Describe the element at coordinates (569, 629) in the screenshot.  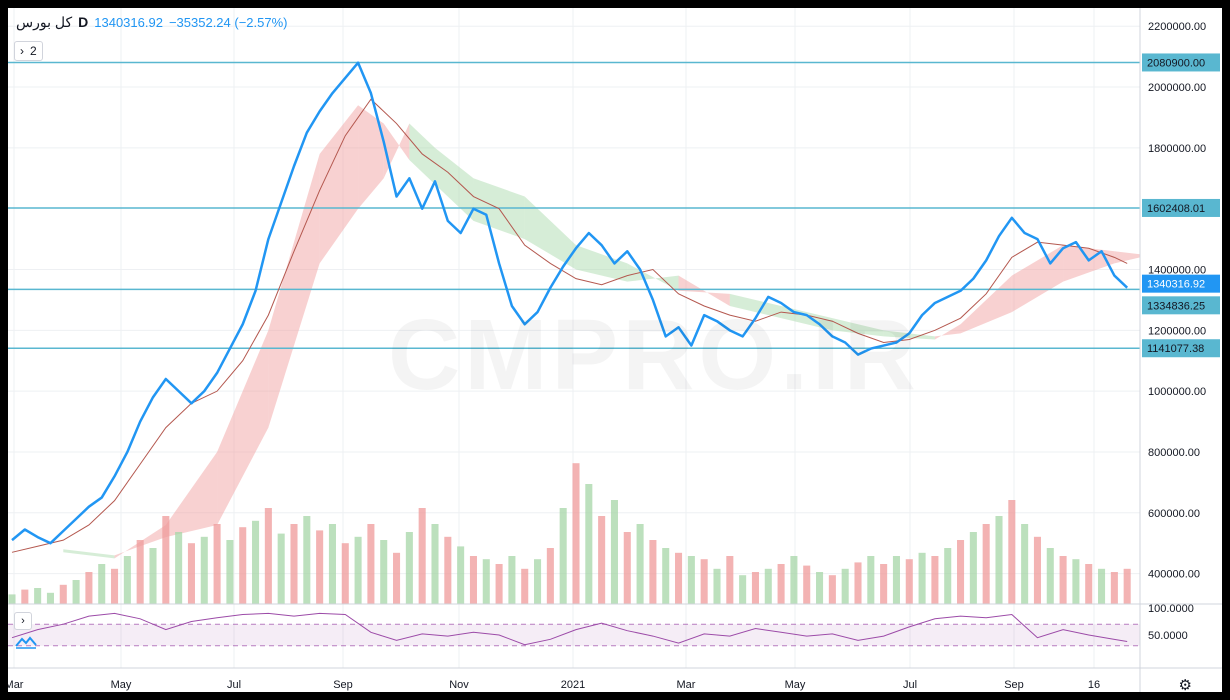
I see `rsi-line` at that location.